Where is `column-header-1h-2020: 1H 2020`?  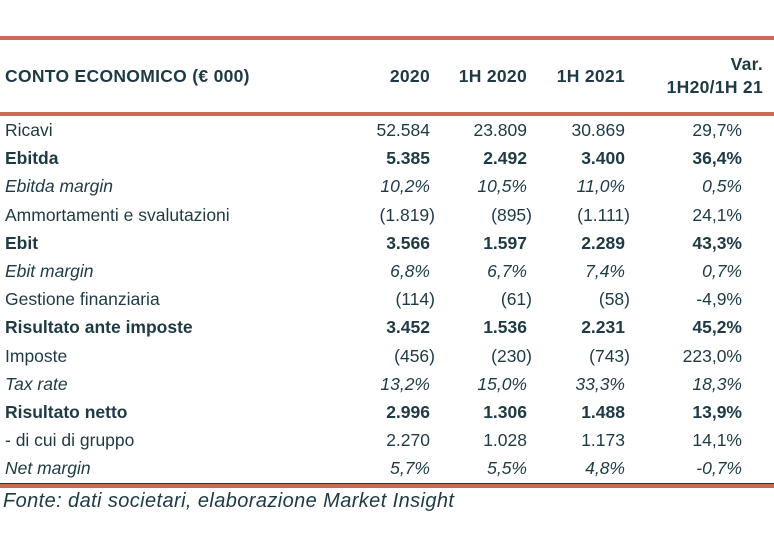
column-header-1h-2020: 1H 2020 is located at coordinates (478, 78).